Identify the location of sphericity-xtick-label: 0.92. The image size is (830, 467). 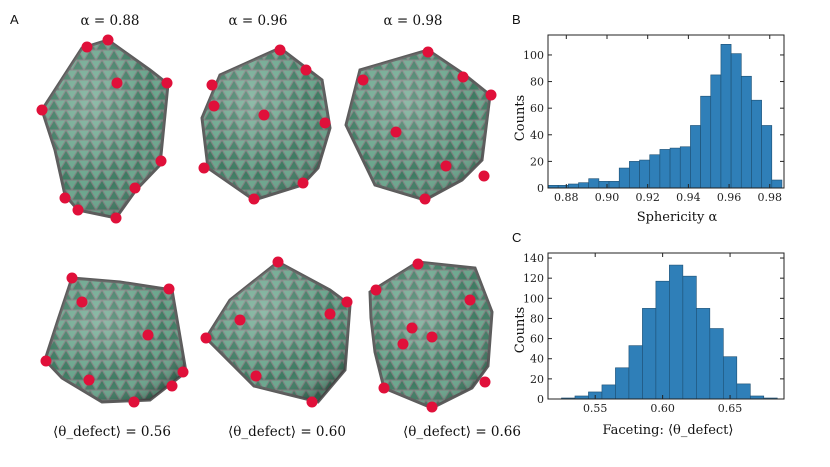
(647, 197).